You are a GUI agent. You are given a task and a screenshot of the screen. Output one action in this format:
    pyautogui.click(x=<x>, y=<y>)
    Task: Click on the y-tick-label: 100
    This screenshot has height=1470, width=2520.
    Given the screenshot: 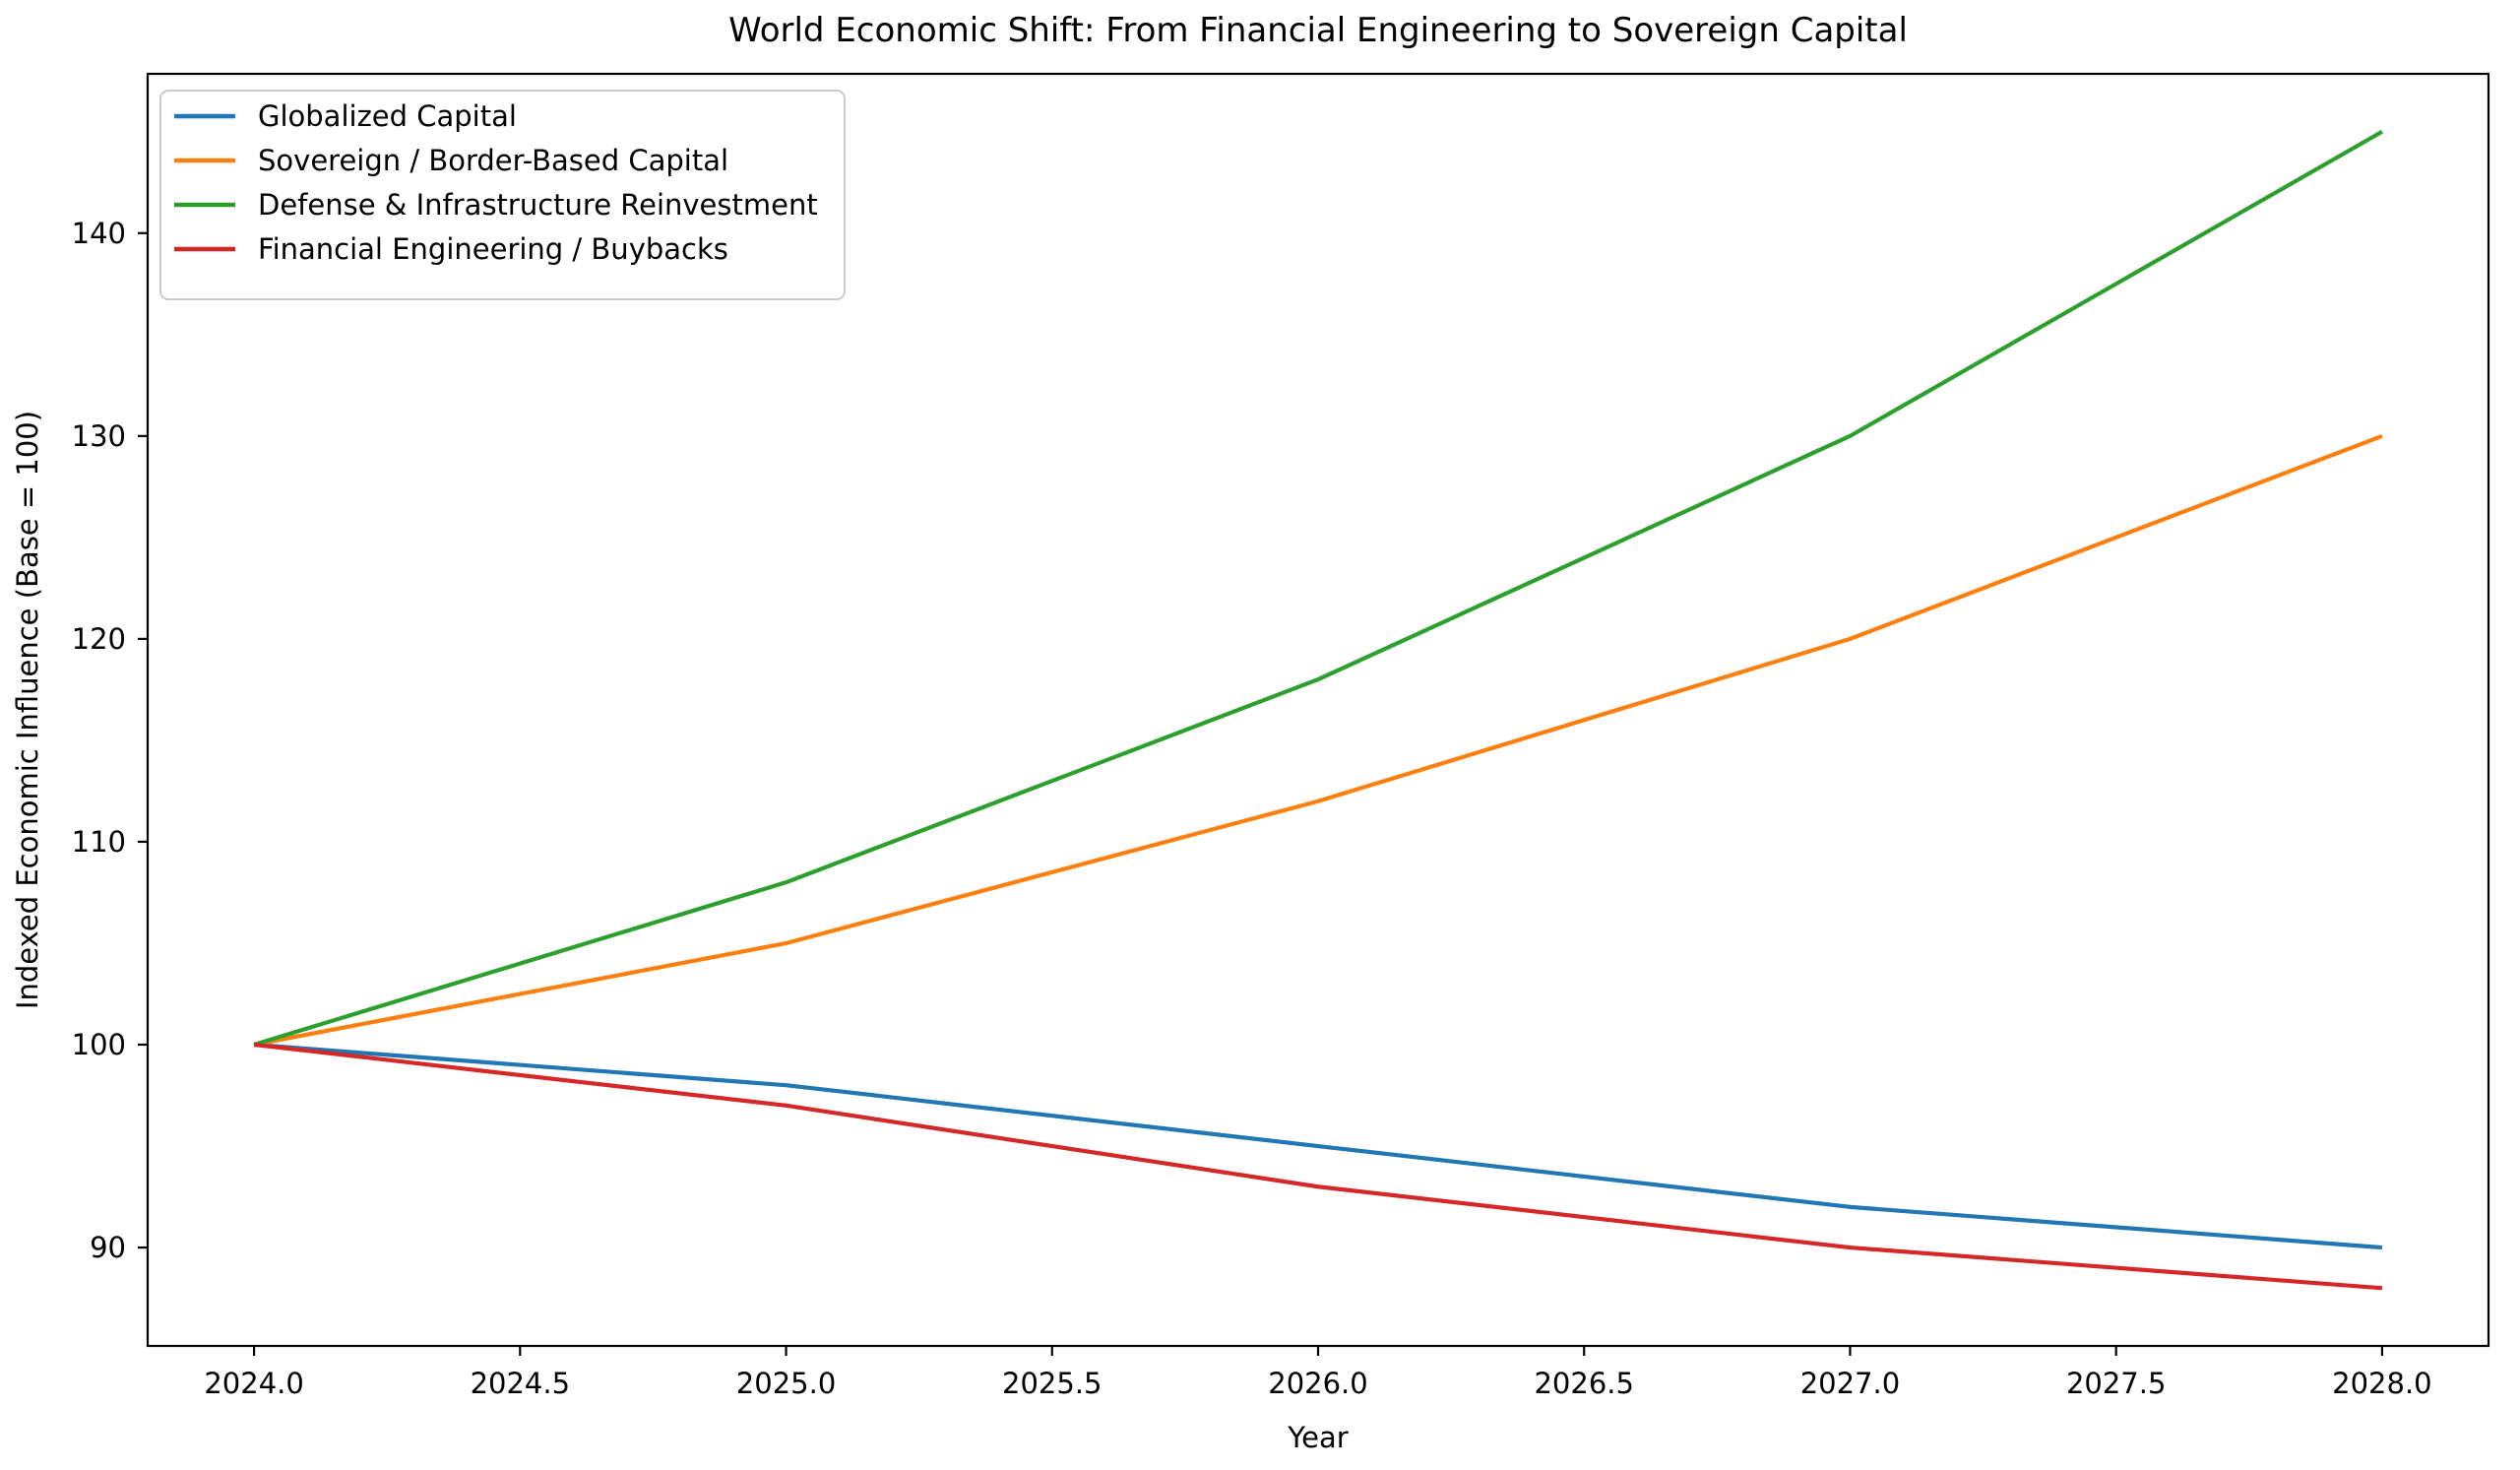 What is the action you would take?
    pyautogui.click(x=99, y=1044)
    